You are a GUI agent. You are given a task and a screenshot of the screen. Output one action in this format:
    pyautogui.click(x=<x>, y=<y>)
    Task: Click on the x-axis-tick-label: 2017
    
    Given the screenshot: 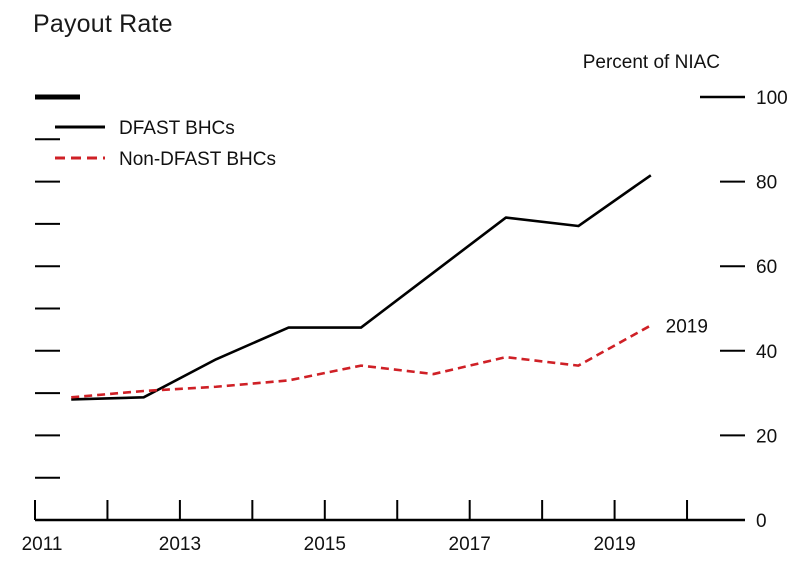 What is the action you would take?
    pyautogui.click(x=470, y=544)
    